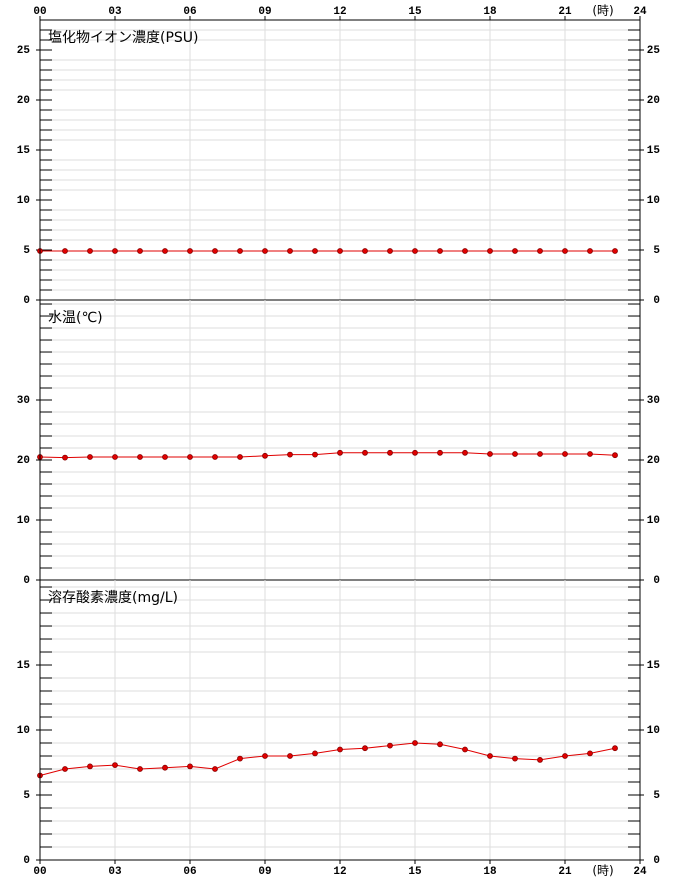 This screenshot has height=880, width=680. I want to click on y-tick-label: 30, so click(23, 401).